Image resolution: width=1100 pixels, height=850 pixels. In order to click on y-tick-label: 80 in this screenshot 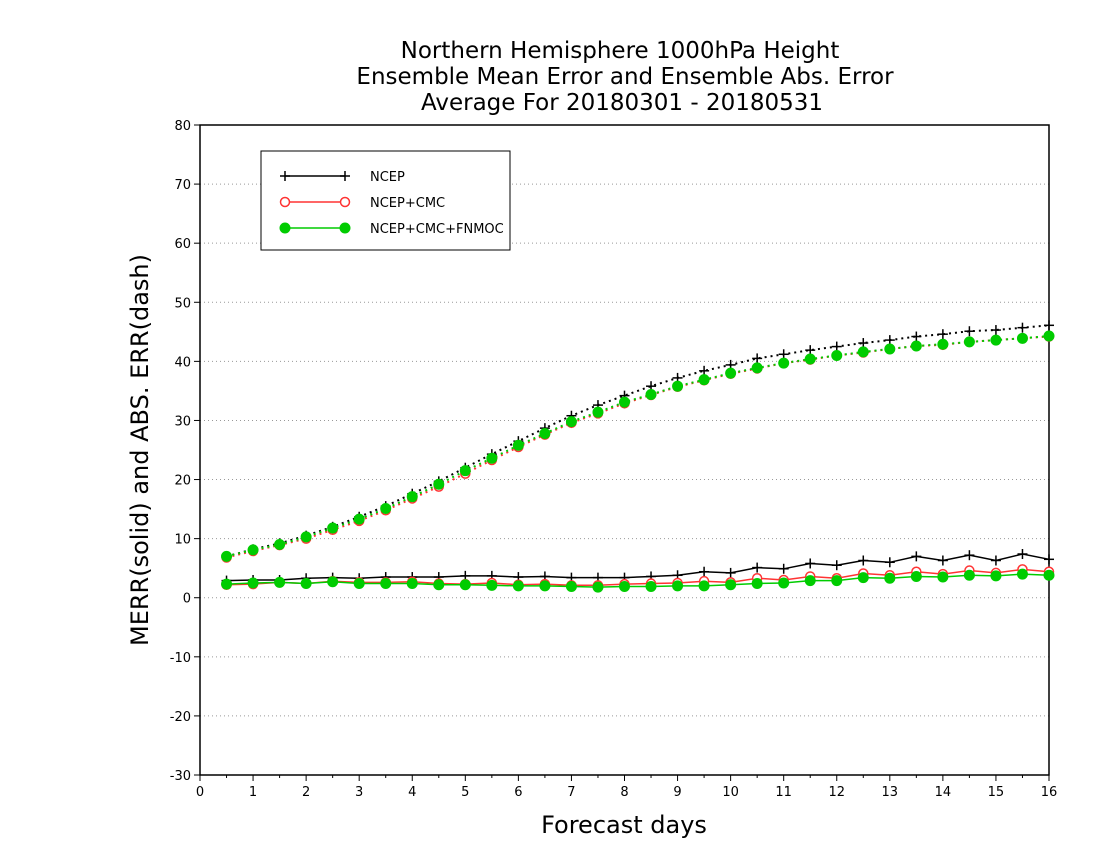, I will do `click(182, 126)`.